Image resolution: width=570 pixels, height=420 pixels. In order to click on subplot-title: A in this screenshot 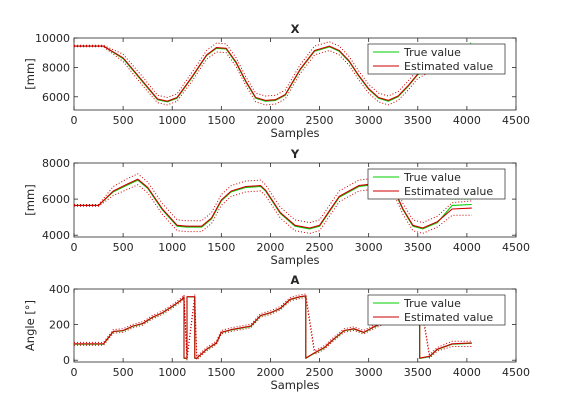, I will do `click(295, 280)`.